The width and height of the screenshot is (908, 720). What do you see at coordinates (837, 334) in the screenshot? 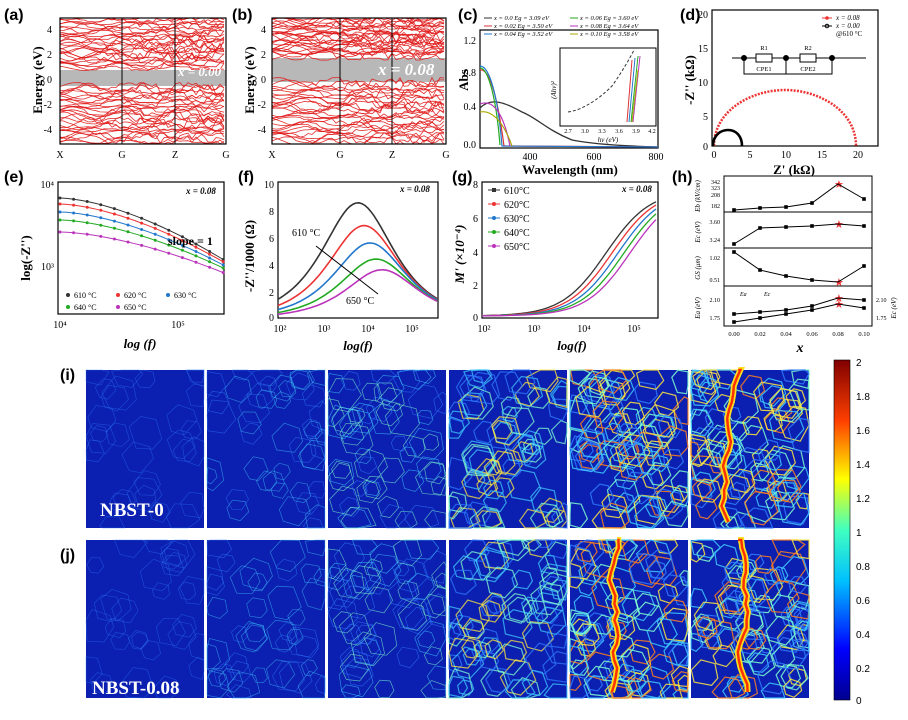
I see `xtick: 0.08` at bounding box center [837, 334].